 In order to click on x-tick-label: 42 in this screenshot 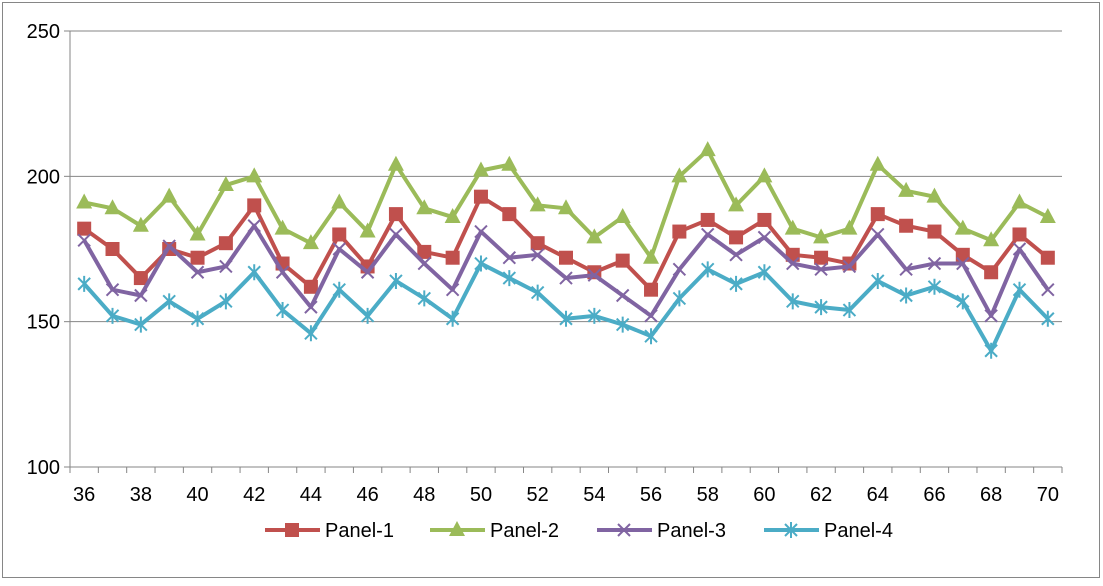, I will do `click(254, 495)`.